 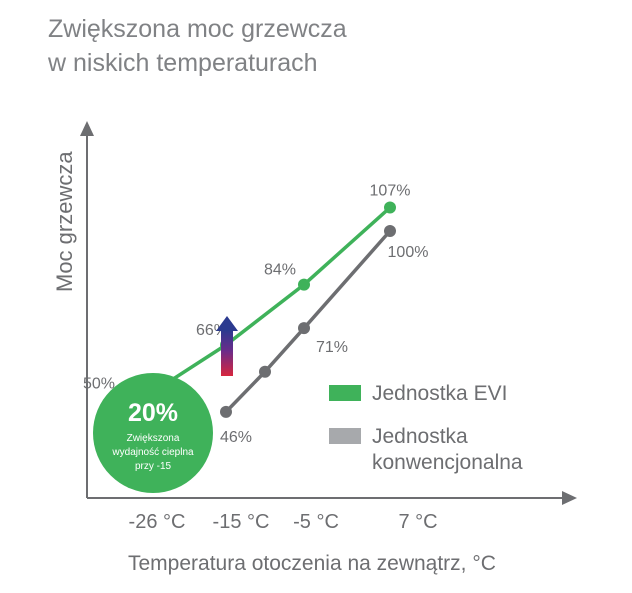 What do you see at coordinates (345, 436) in the screenshot?
I see `legend-swatch-conventional` at bounding box center [345, 436].